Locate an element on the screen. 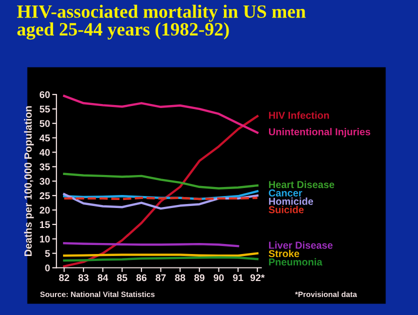  y-tick-label: 20 is located at coordinates (45, 210).